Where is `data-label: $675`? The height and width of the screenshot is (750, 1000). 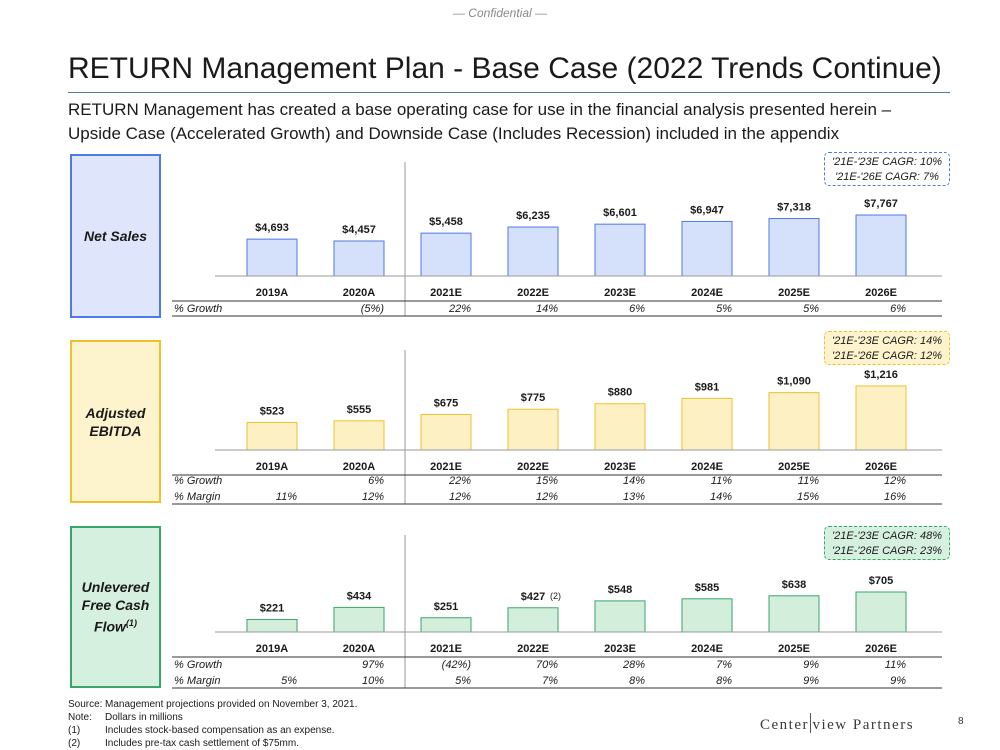
data-label: $675 is located at coordinates (446, 403).